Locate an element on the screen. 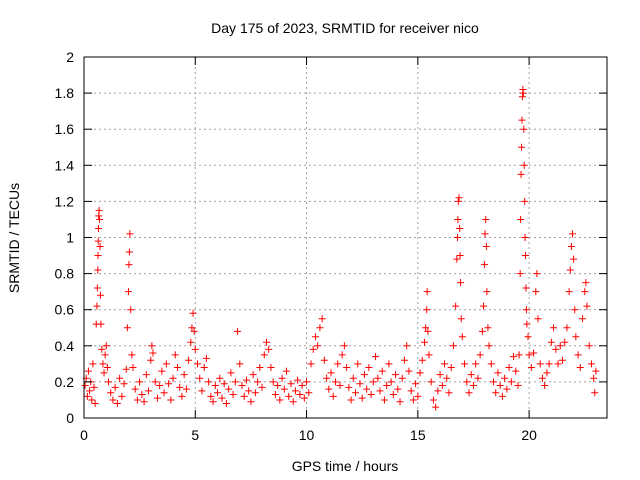  x-tick-label: 15 is located at coordinates (418, 435).